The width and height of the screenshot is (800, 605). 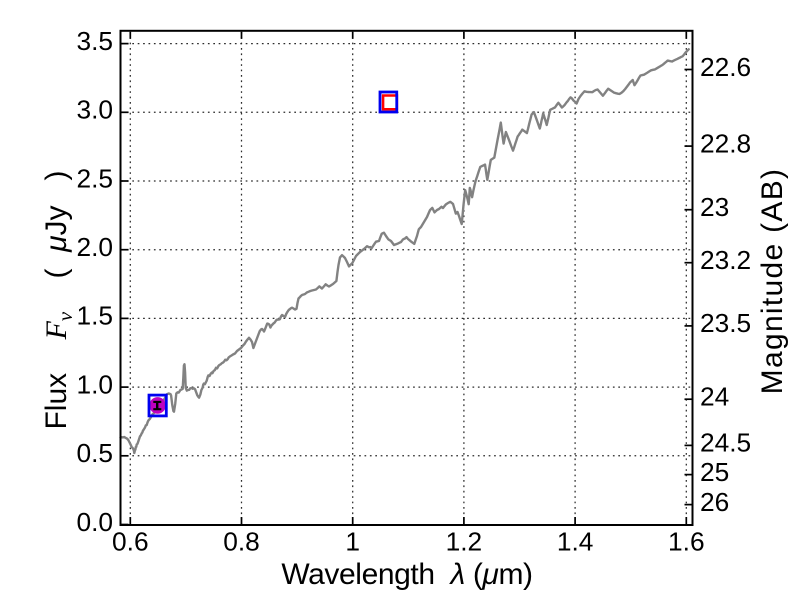 What do you see at coordinates (352, 541) in the screenshot?
I see `svg-text: 1` at bounding box center [352, 541].